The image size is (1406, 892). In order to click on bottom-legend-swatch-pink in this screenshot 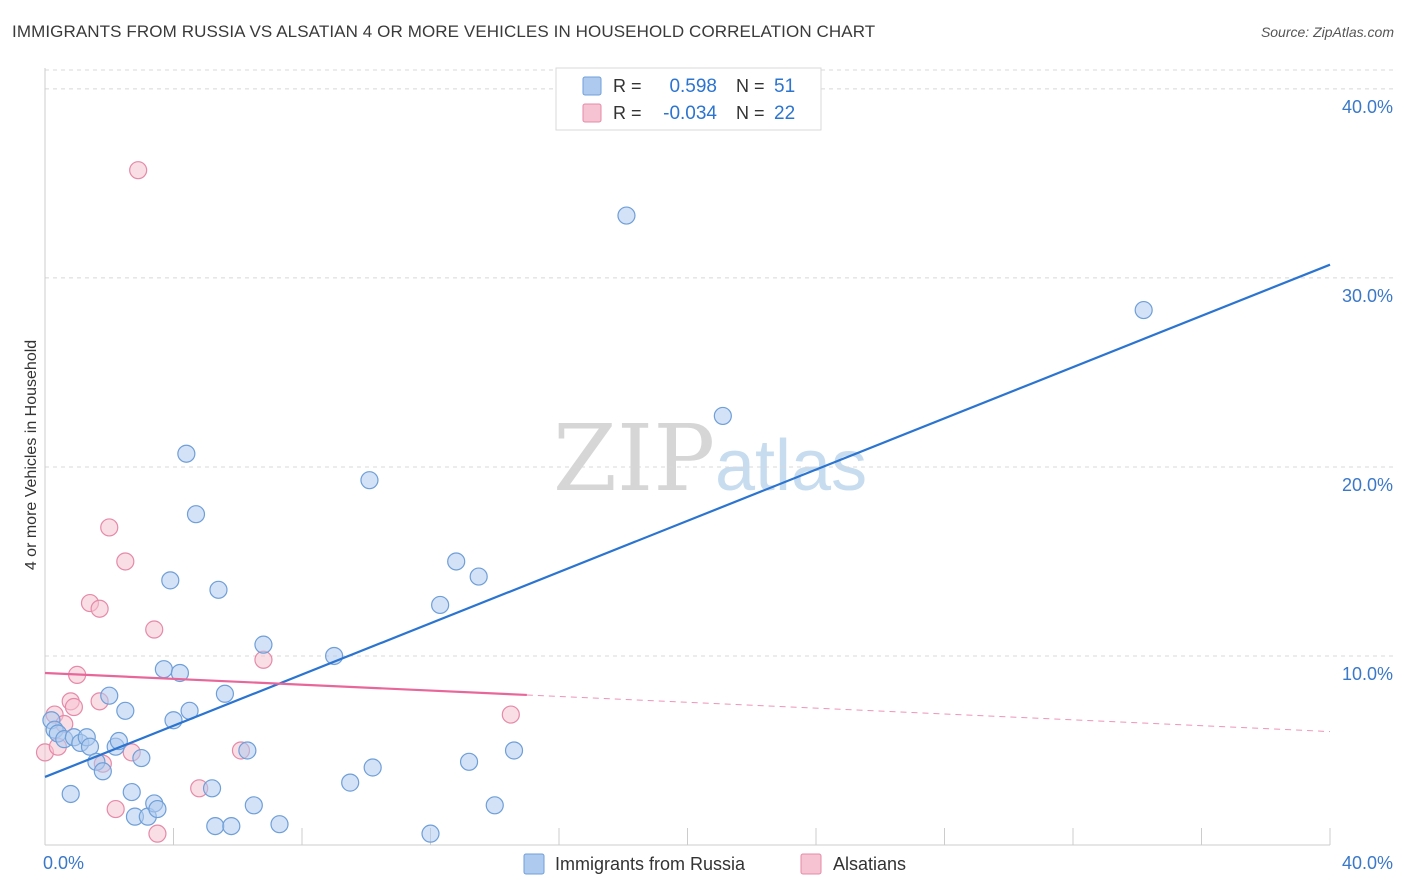, I will do `click(811, 864)`.